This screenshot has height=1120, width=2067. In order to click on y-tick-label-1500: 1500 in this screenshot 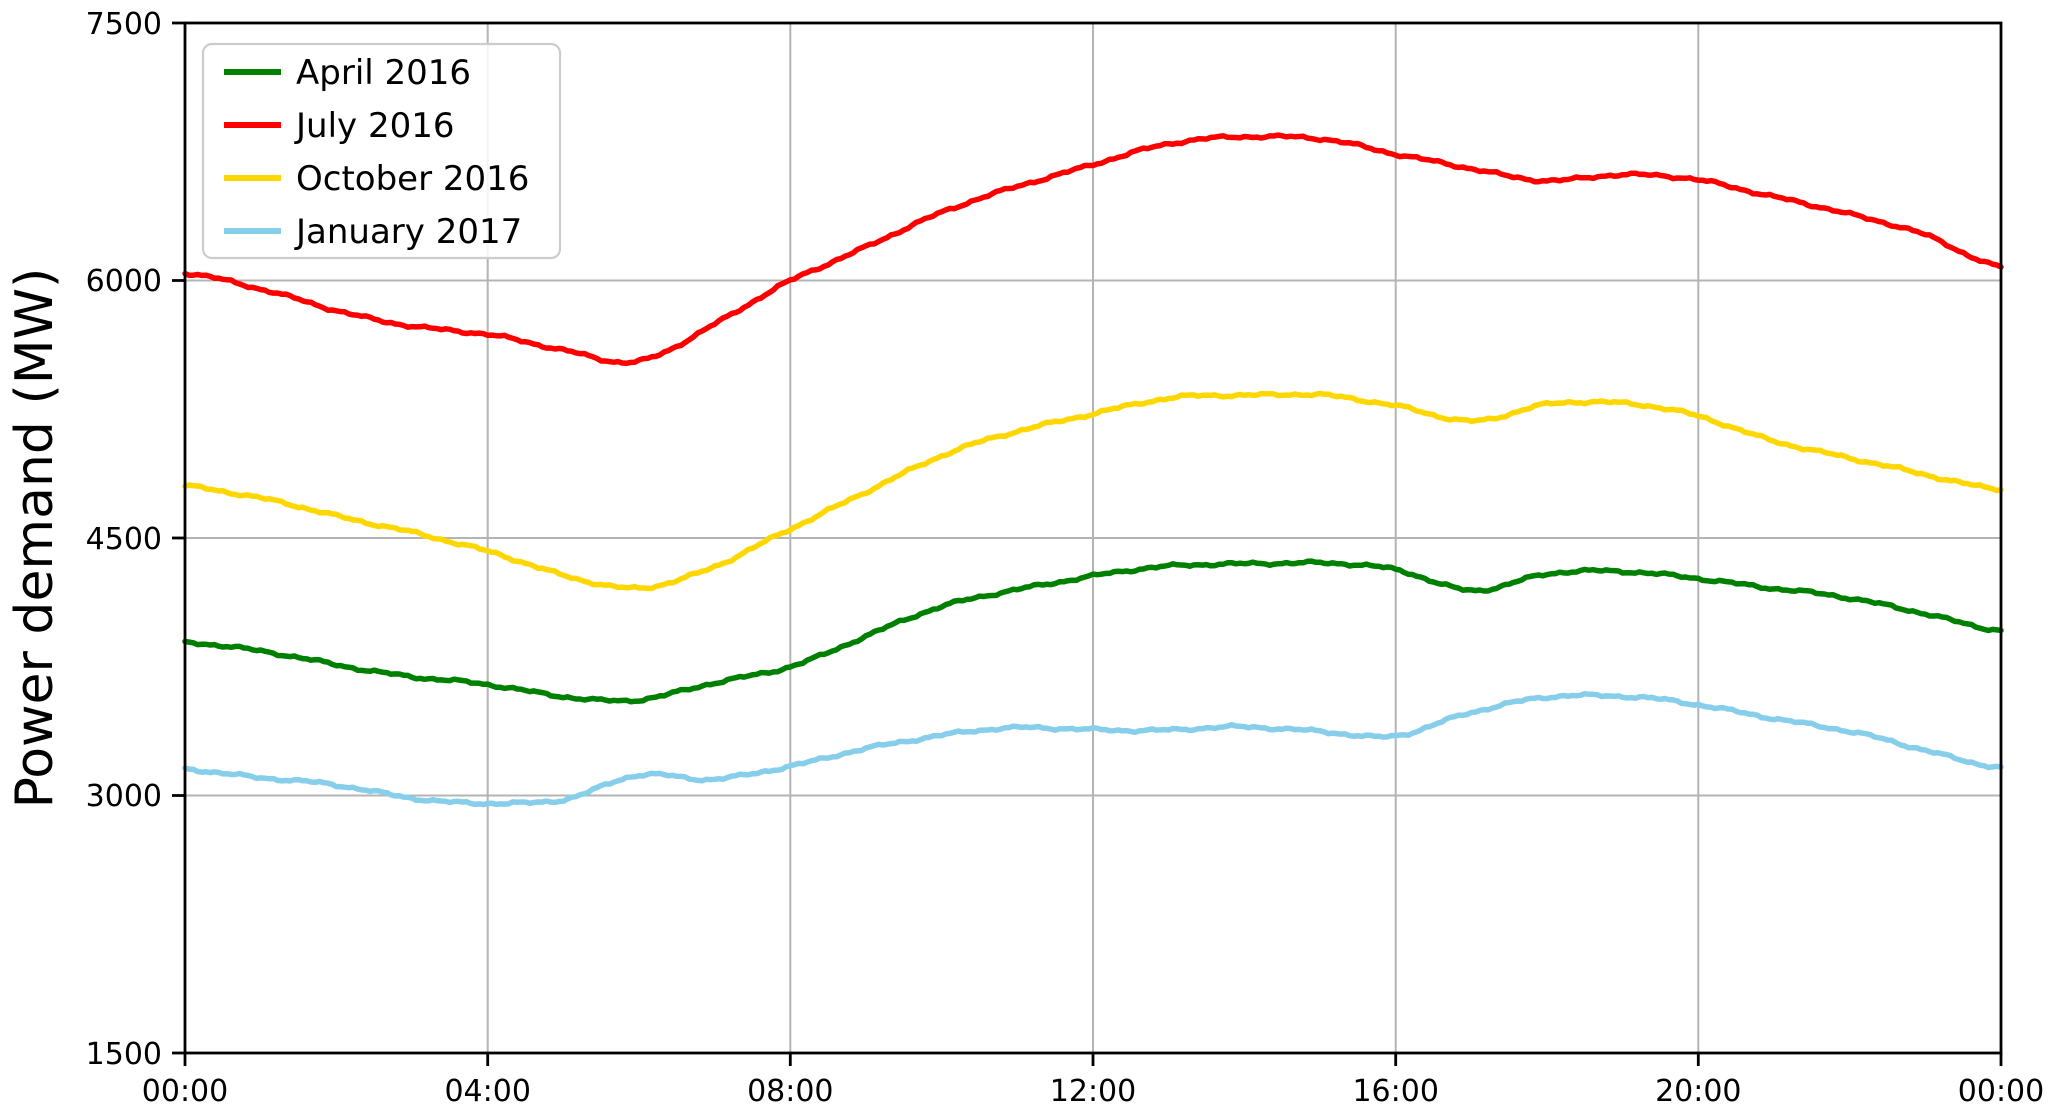, I will do `click(124, 1054)`.